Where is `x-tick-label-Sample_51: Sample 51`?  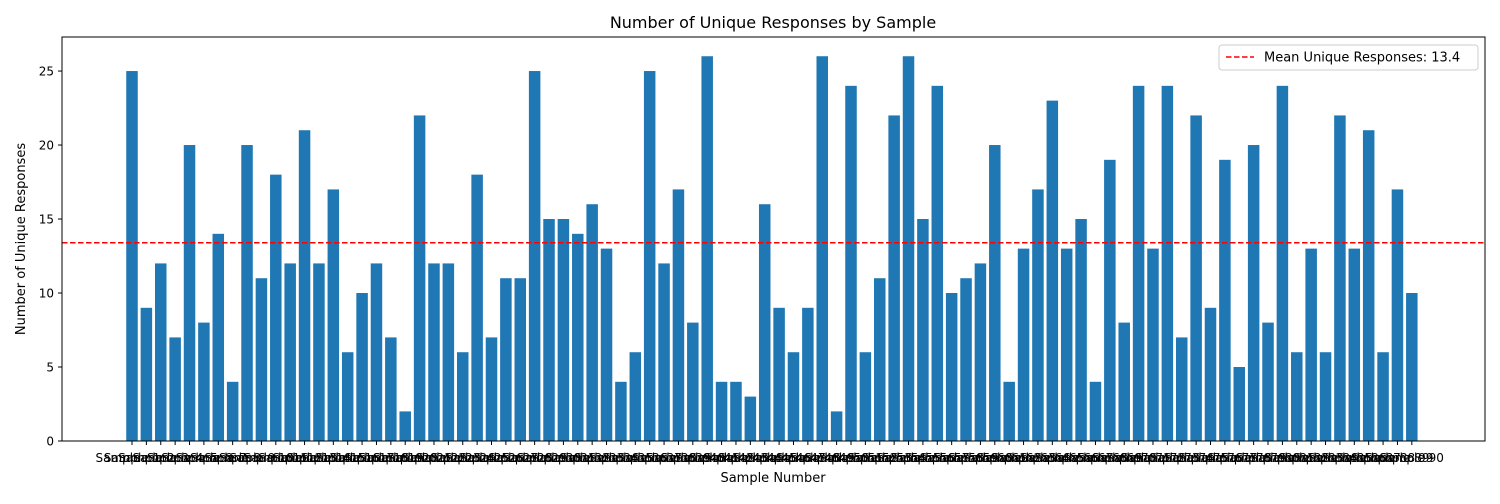 x-tick-label-Sample_51: Sample 51 is located at coordinates (851, 458).